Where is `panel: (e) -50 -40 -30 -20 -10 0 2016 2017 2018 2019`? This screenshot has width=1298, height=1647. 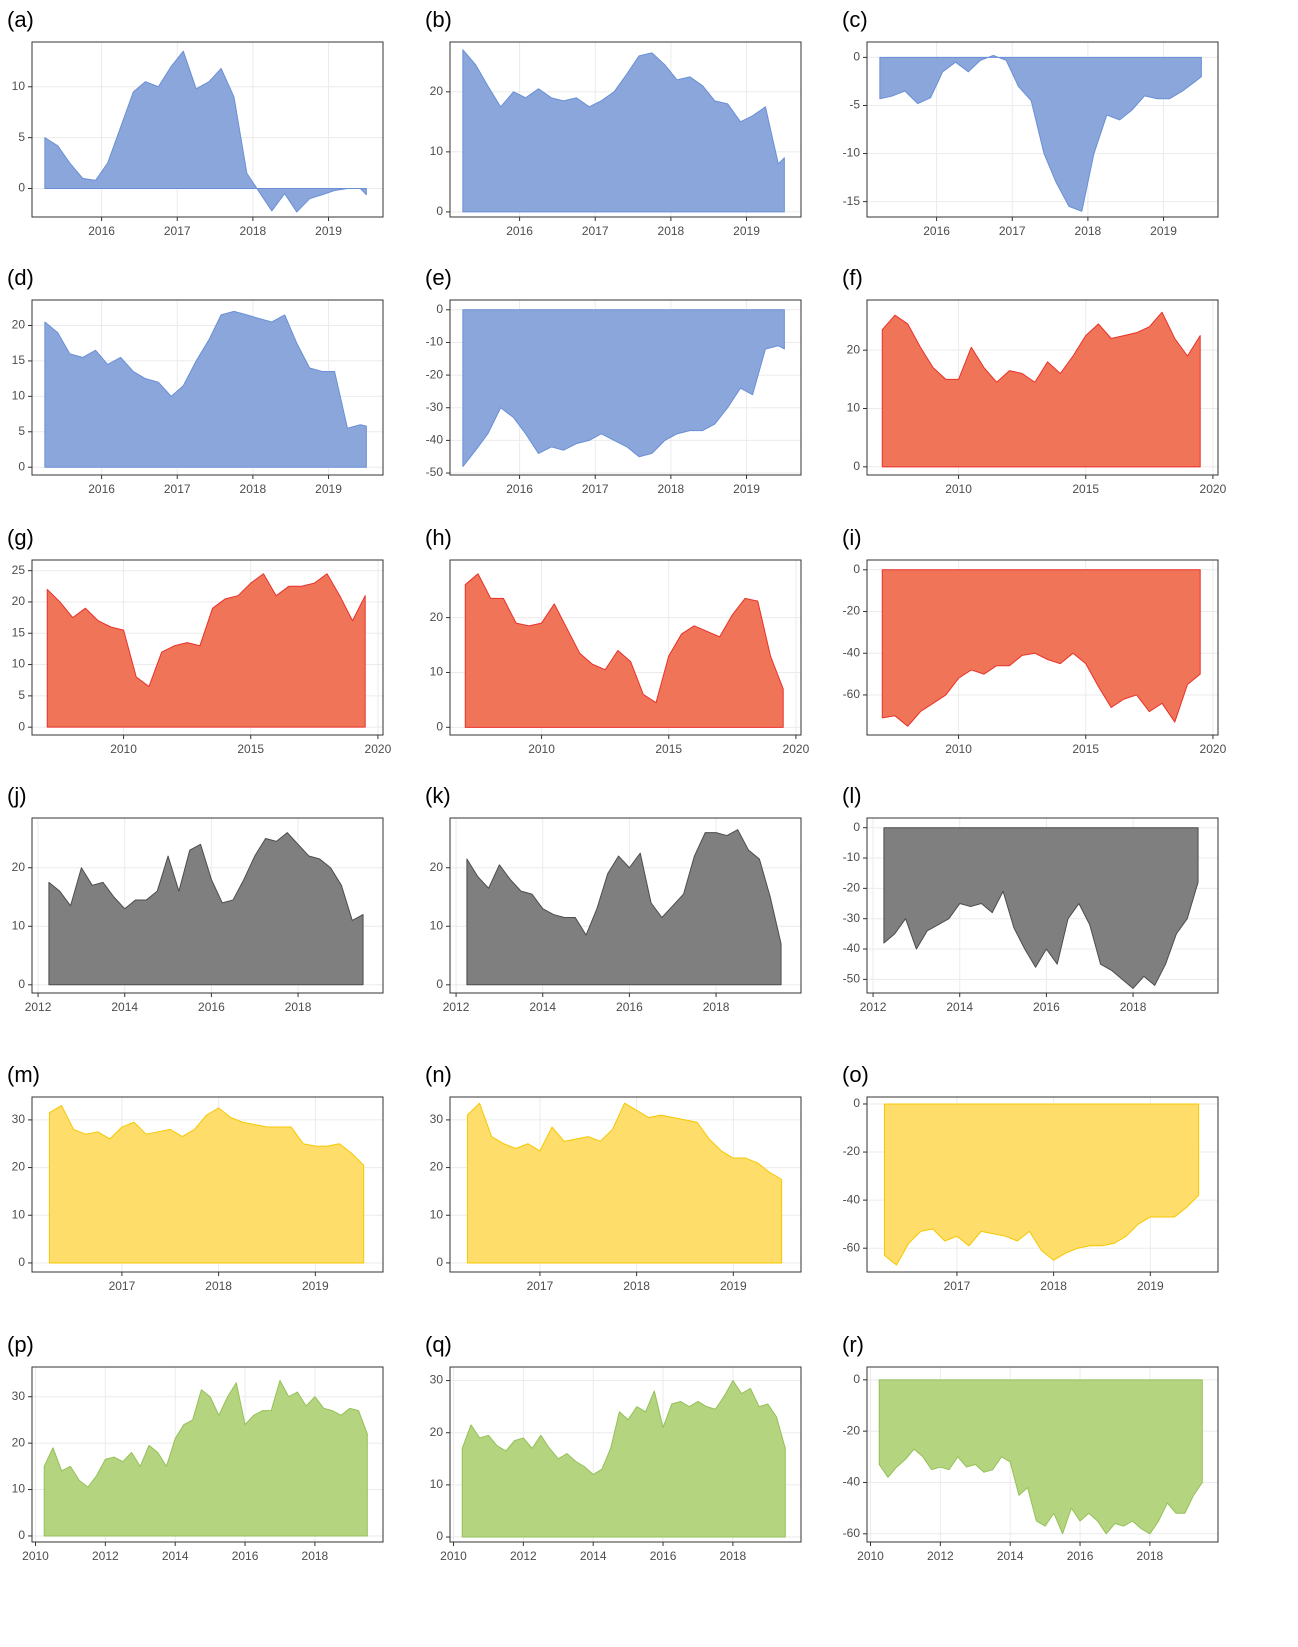
panel: (e) -50 -40 -30 -20 -10 0 2016 2017 2018 2019 is located at coordinates (613, 380).